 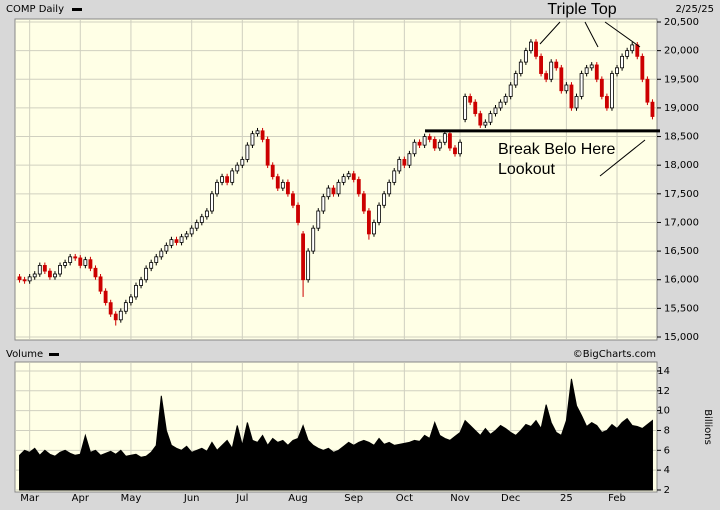 What do you see at coordinates (24, 354) in the screenshot?
I see `volume-title: Volume` at bounding box center [24, 354].